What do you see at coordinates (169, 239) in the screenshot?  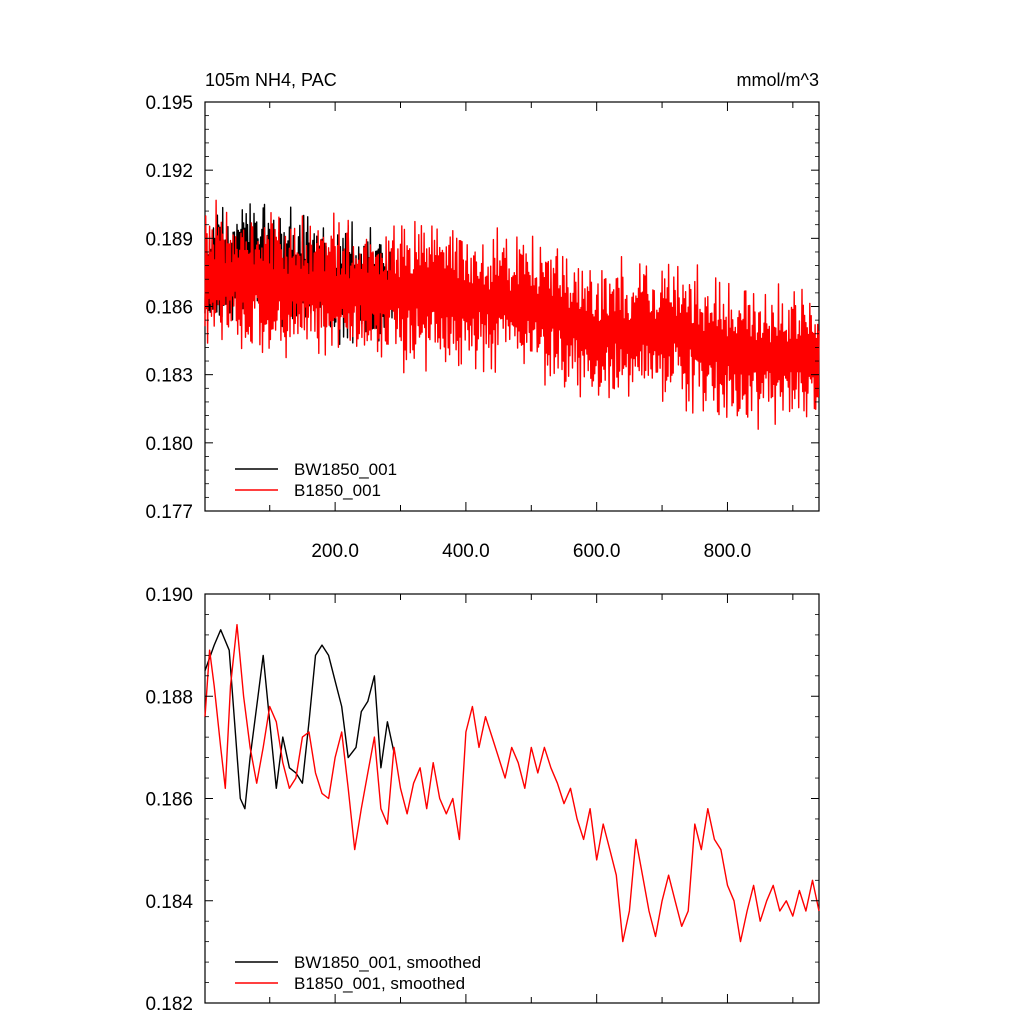 I see `top-ytick-label: 0.189` at bounding box center [169, 239].